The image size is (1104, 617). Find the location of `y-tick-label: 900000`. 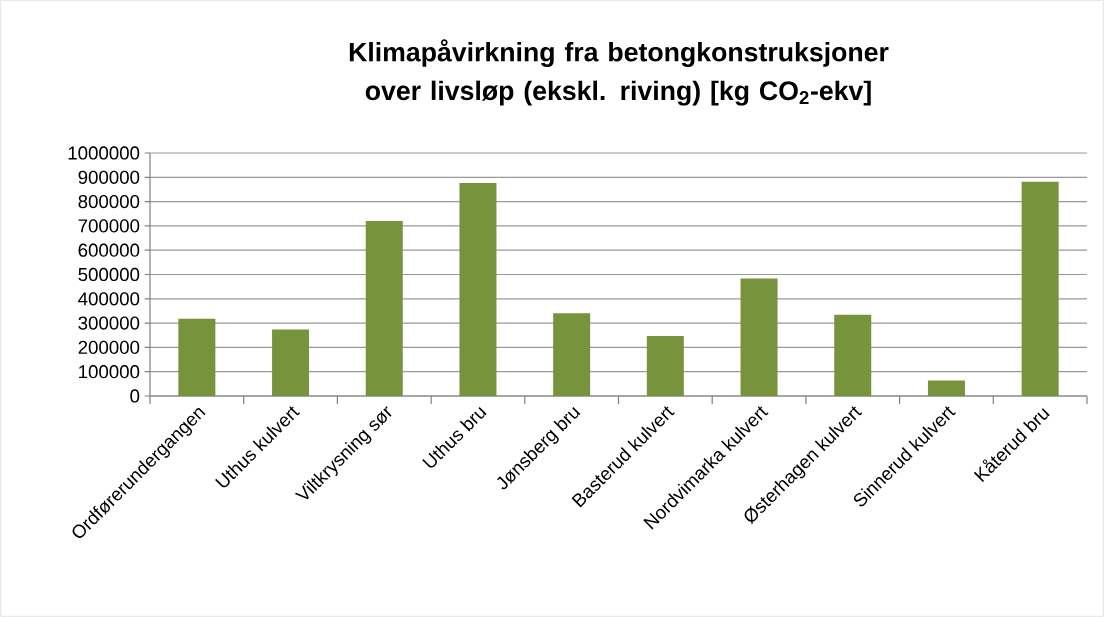

y-tick-label: 900000 is located at coordinates (109, 177).